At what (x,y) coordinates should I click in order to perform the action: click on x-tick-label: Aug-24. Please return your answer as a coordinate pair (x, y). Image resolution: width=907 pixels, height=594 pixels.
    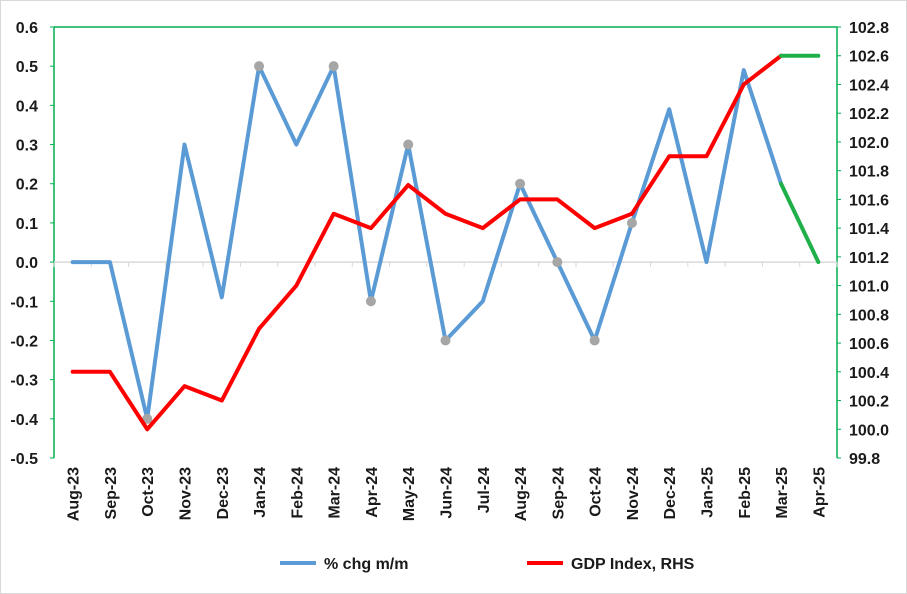
    Looking at the image, I should click on (521, 494).